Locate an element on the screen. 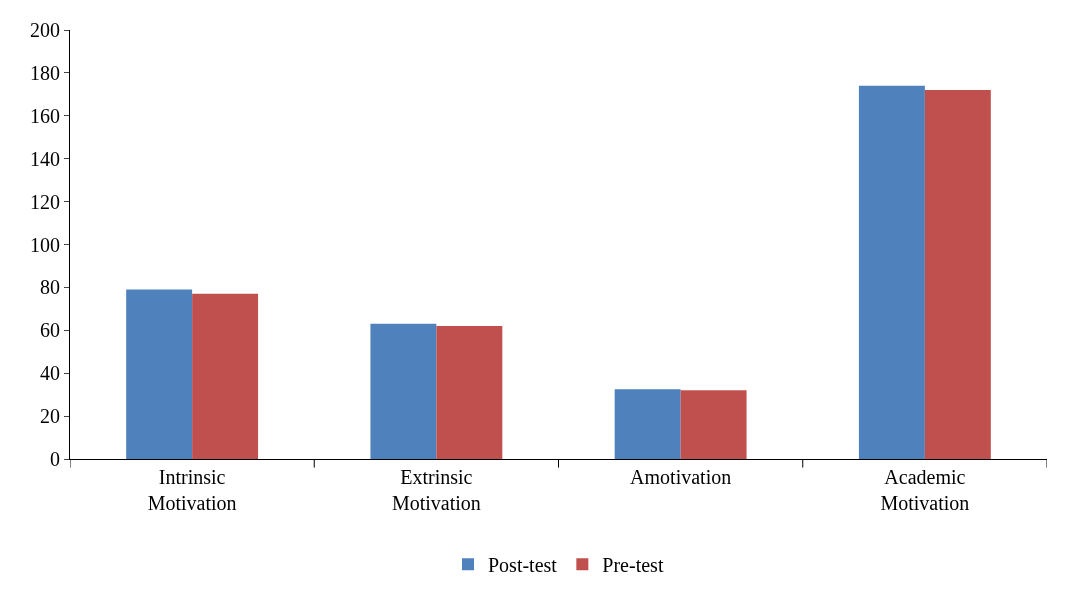  y-tick-label: 160 is located at coordinates (45, 115).